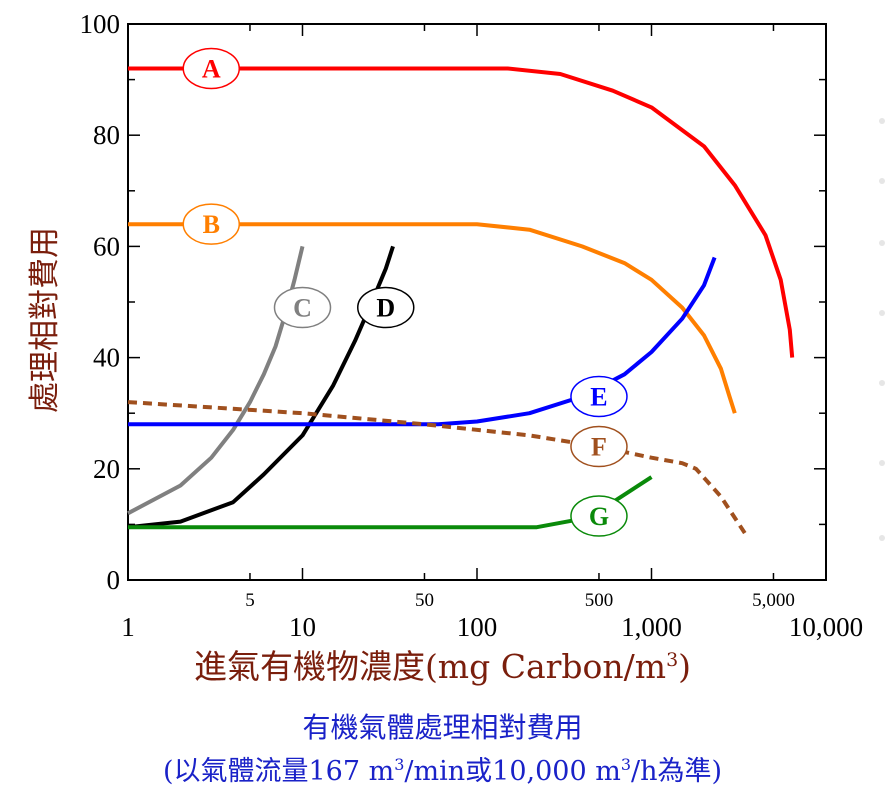 Image resolution: width=885 pixels, height=808 pixels. I want to click on series-label-bubble-a, so click(211, 68).